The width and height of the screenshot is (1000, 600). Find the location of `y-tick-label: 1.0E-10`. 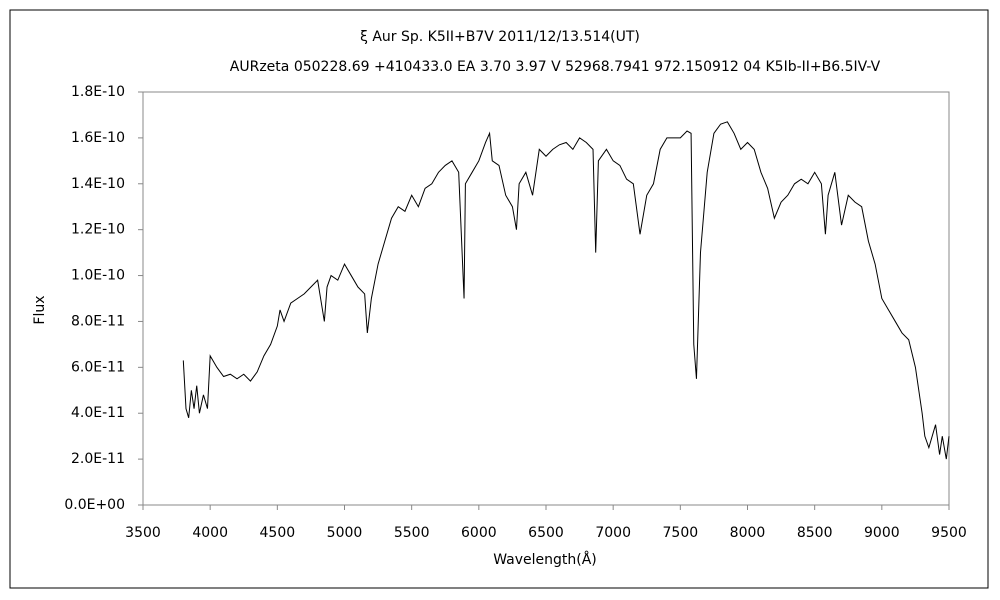

y-tick-label: 1.0E-10 is located at coordinates (98, 276).